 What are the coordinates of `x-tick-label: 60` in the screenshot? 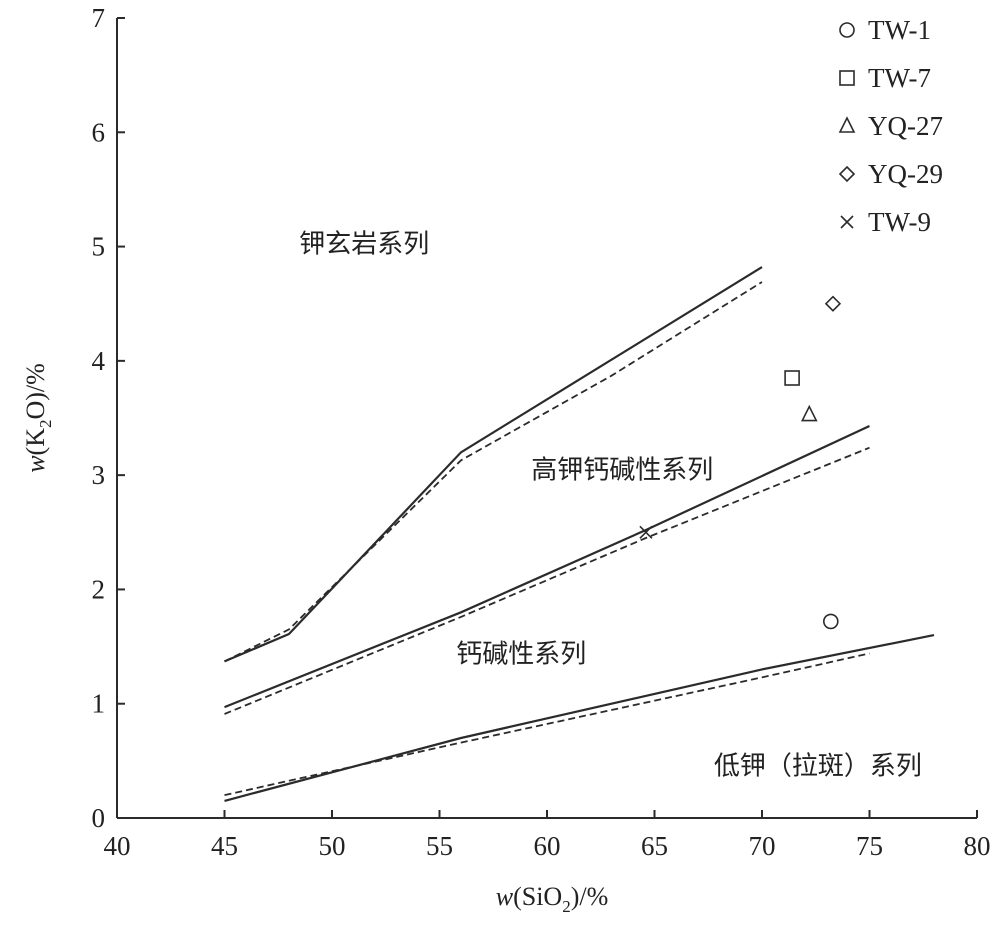 It's located at (547, 846).